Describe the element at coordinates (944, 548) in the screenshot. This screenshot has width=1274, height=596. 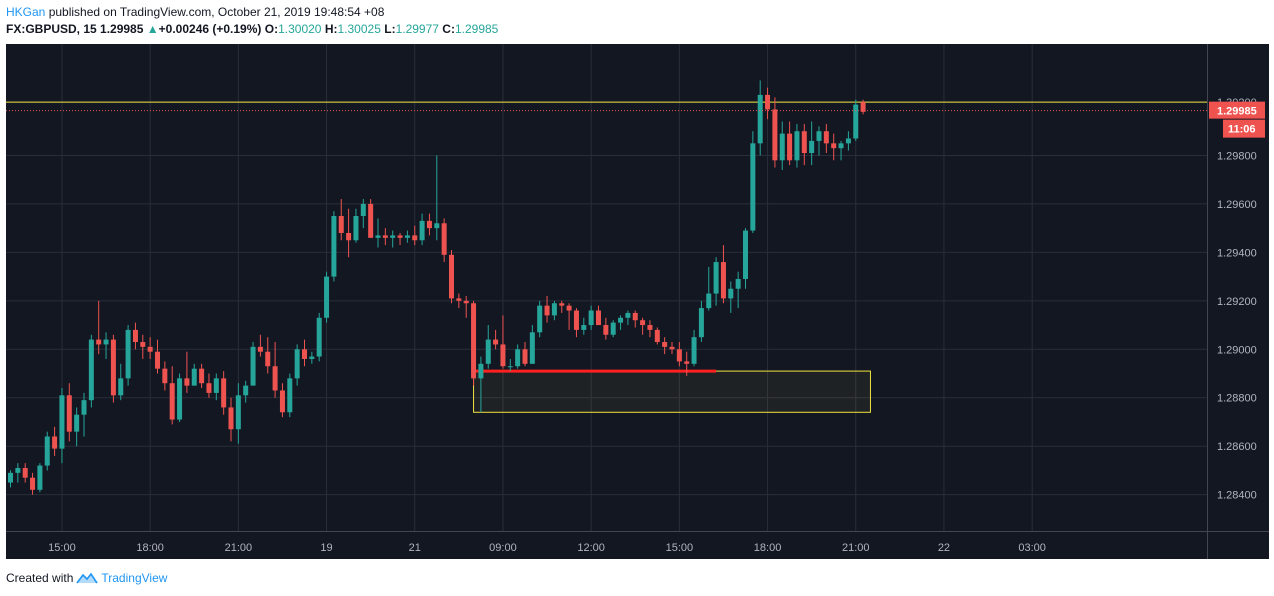
I see `time-tick-label: 22` at that location.